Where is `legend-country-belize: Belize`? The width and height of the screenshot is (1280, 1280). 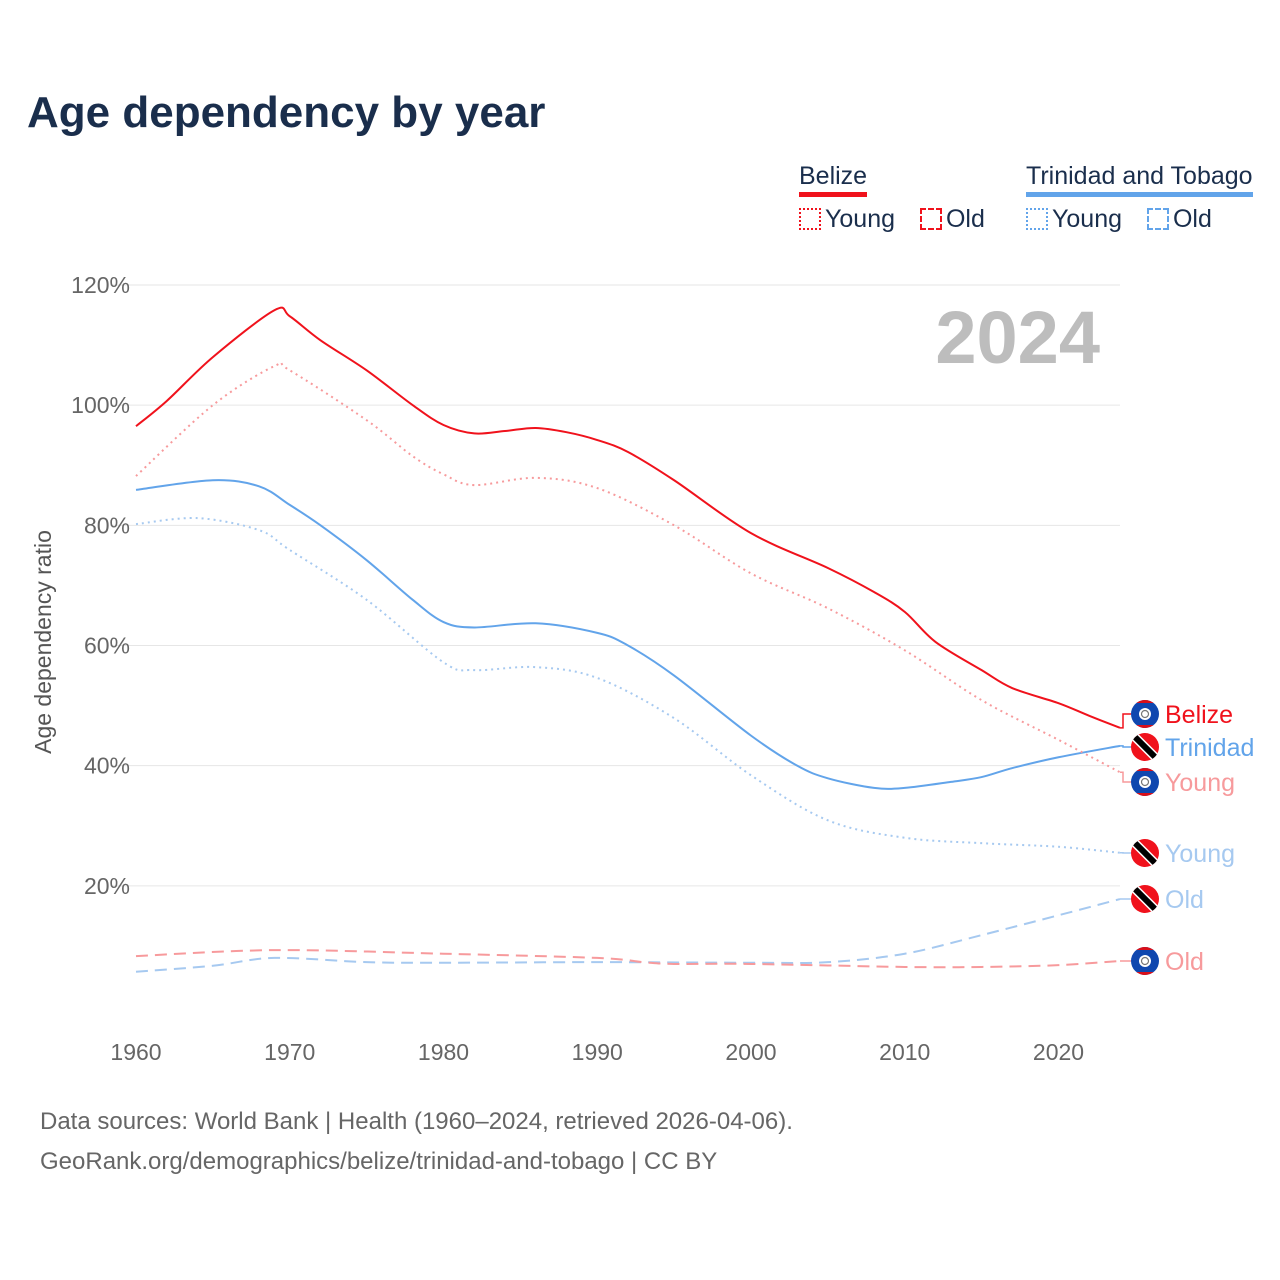
legend-country-belize: Belize is located at coordinates (833, 179).